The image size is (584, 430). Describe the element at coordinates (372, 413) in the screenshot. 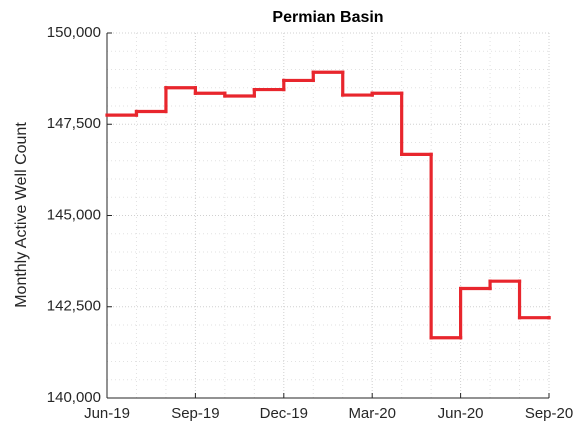

I see `x-tick-label: Mar-20` at that location.